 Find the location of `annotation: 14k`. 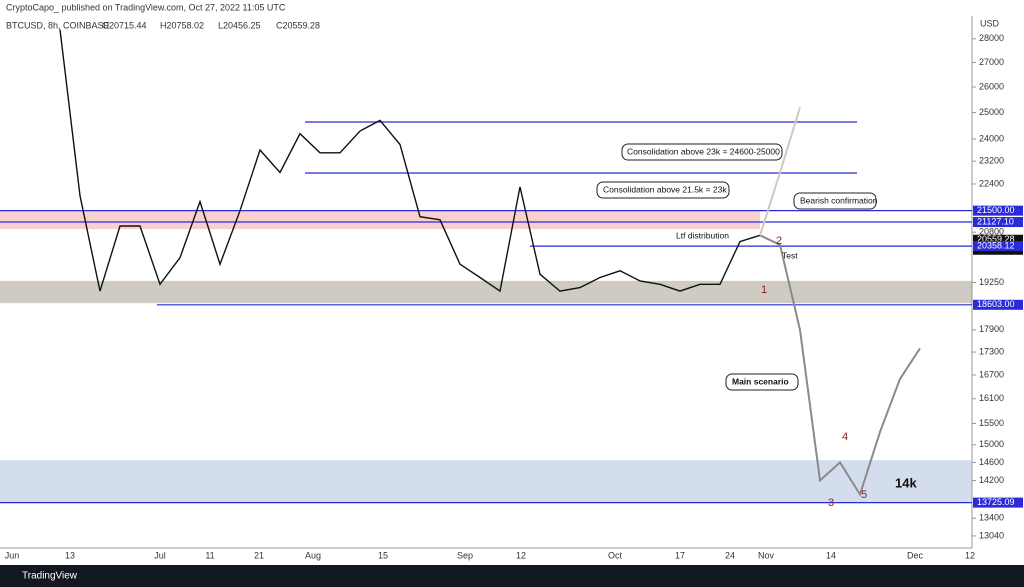

annotation: 14k is located at coordinates (906, 482).